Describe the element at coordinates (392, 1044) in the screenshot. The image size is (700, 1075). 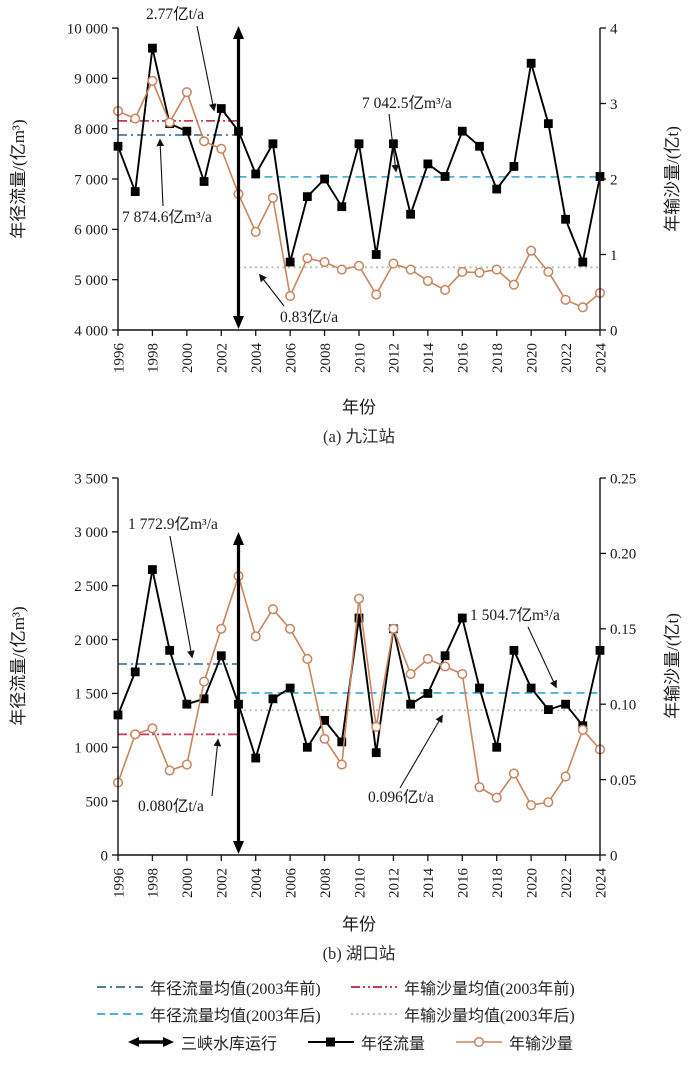
I see `legend-label: 年径流量` at that location.